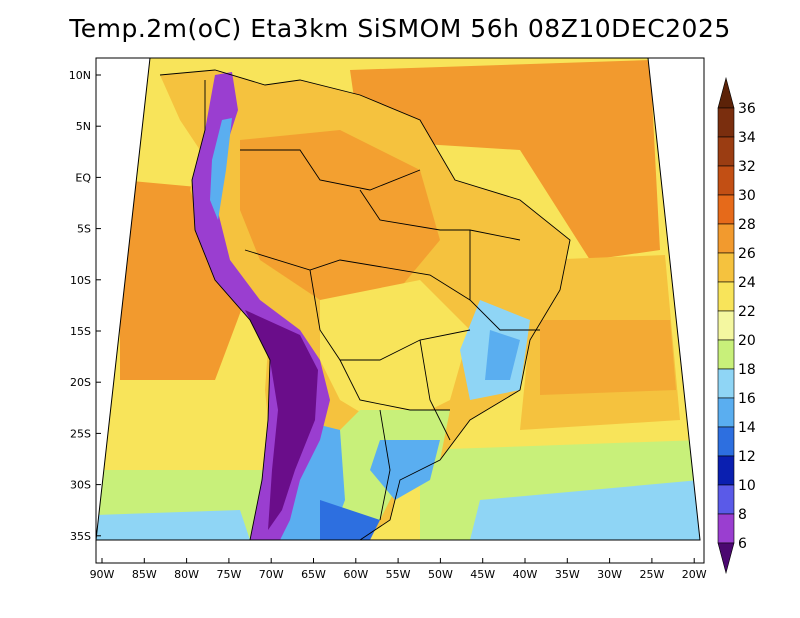 Image resolution: width=800 pixels, height=618 pixels. What do you see at coordinates (747, 138) in the screenshot?
I see `colorbar-label: 34` at bounding box center [747, 138].